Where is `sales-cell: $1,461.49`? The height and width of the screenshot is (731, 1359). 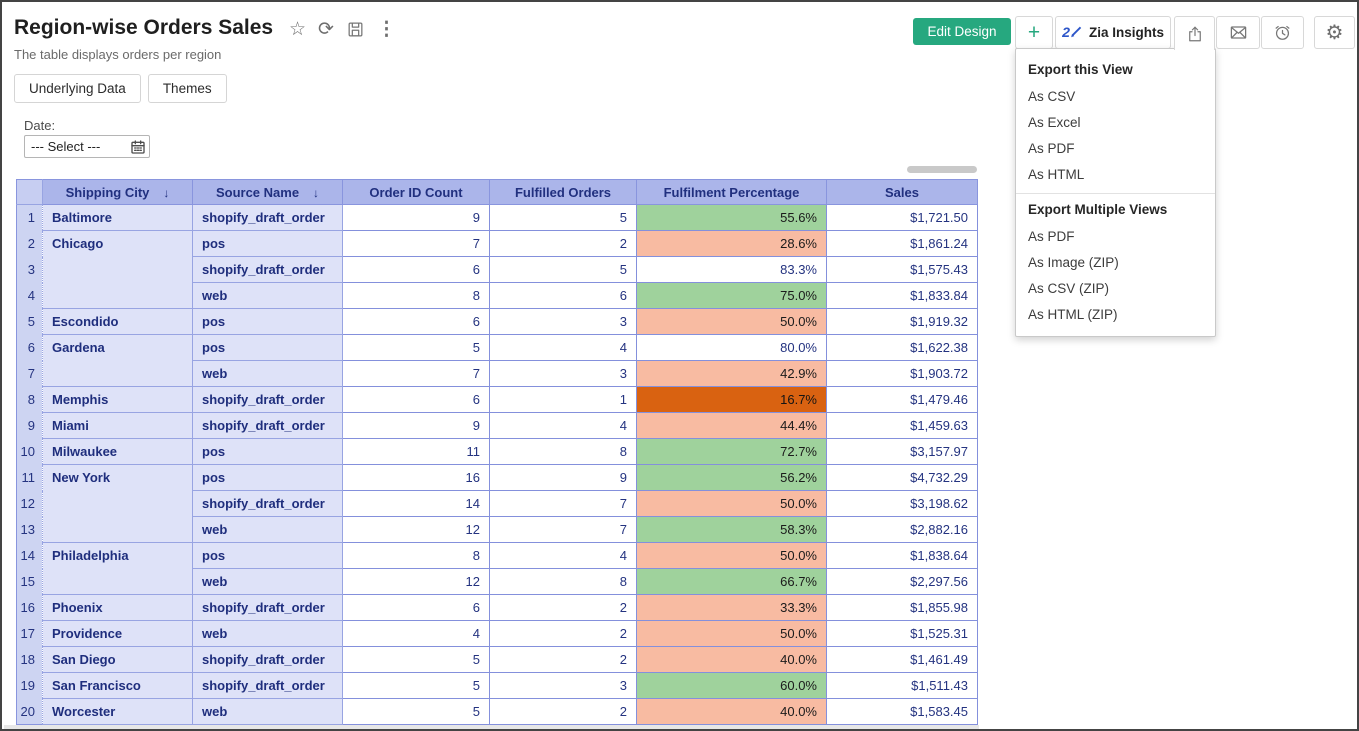 sales-cell: $1,461.49 is located at coordinates (902, 659).